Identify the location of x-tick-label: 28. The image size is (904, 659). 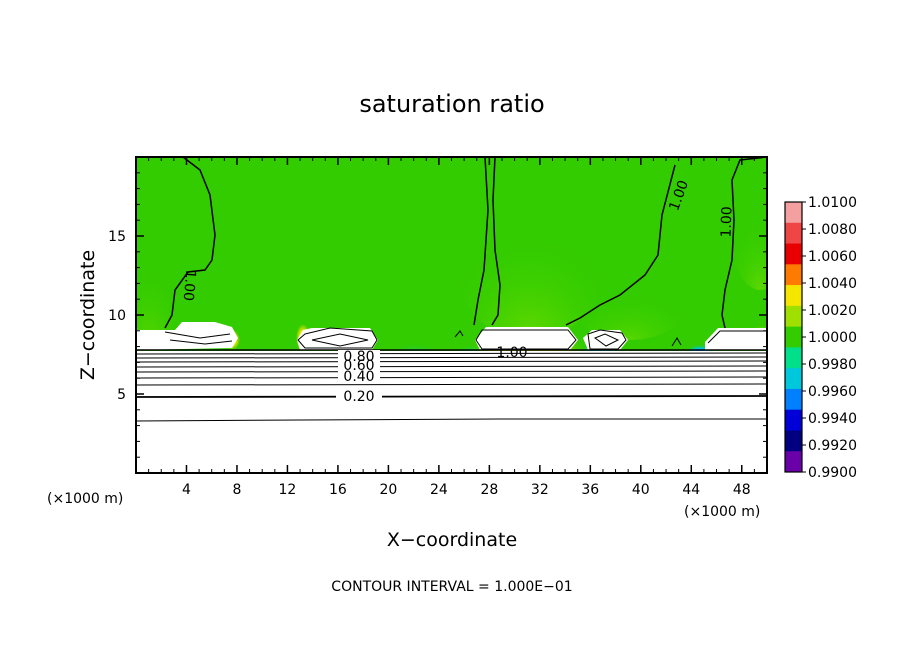
(489, 490).